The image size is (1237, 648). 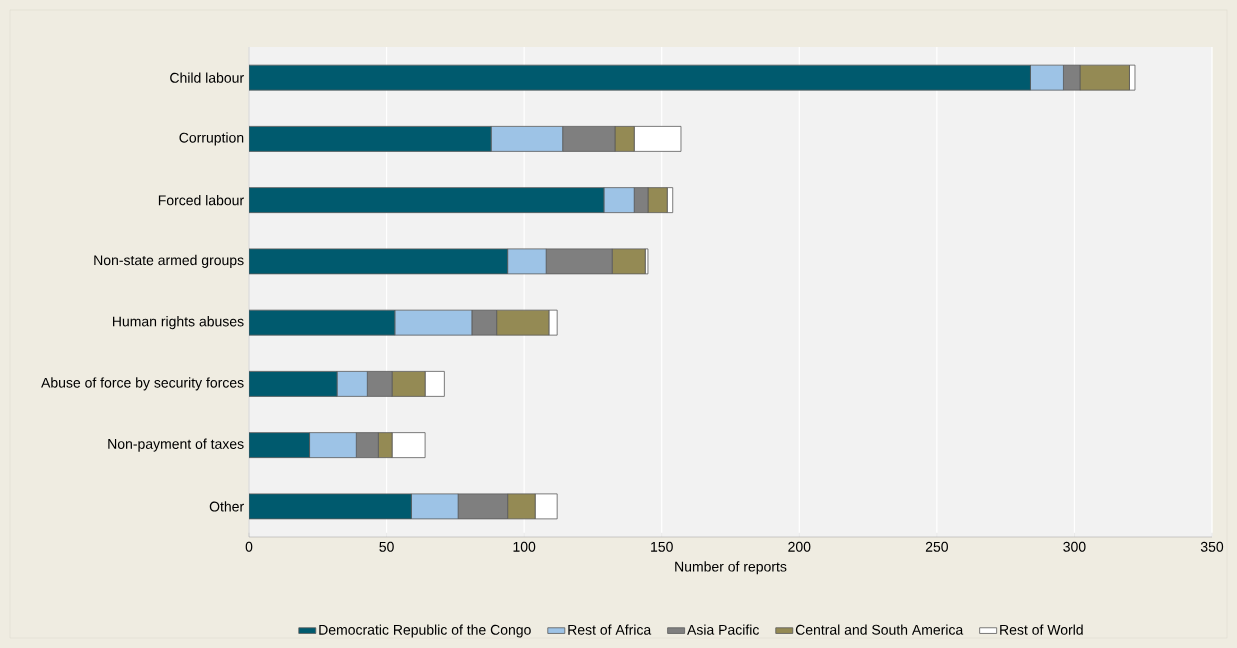 What do you see at coordinates (249, 546) in the screenshot?
I see `x-tick-label: 0` at bounding box center [249, 546].